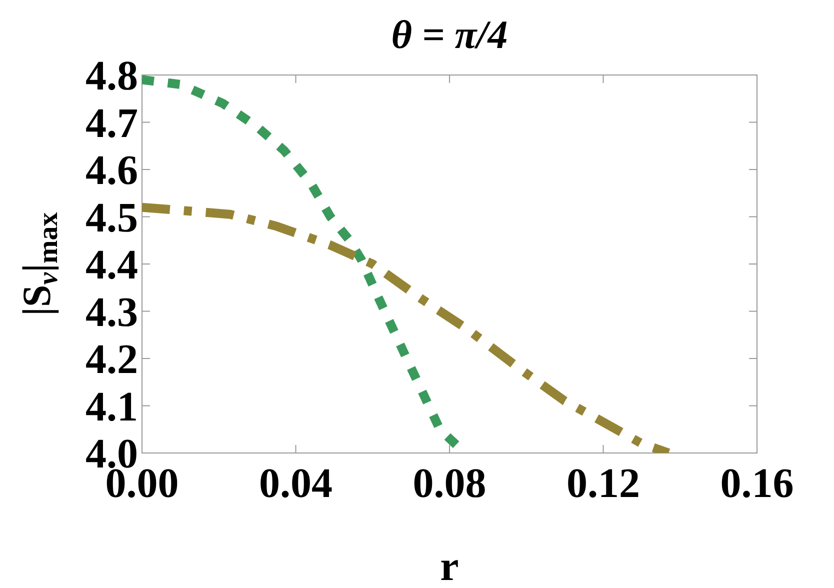 This screenshot has width=834, height=588. I want to click on y-tick-label: 4.5, so click(112, 218).